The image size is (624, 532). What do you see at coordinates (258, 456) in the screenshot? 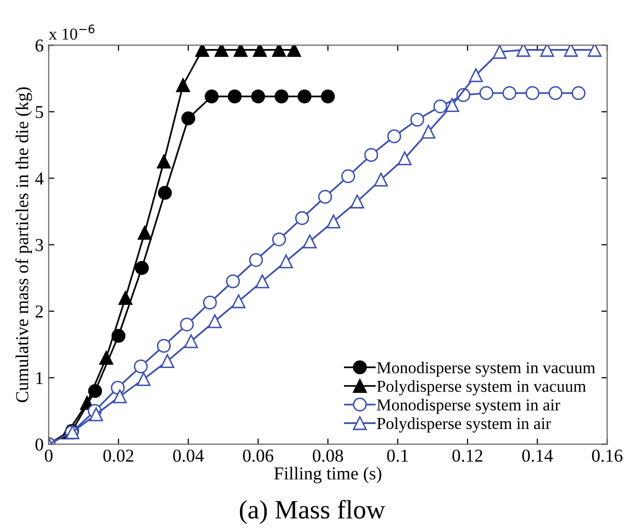
I see `x-tick-label: 0.06` at bounding box center [258, 456].